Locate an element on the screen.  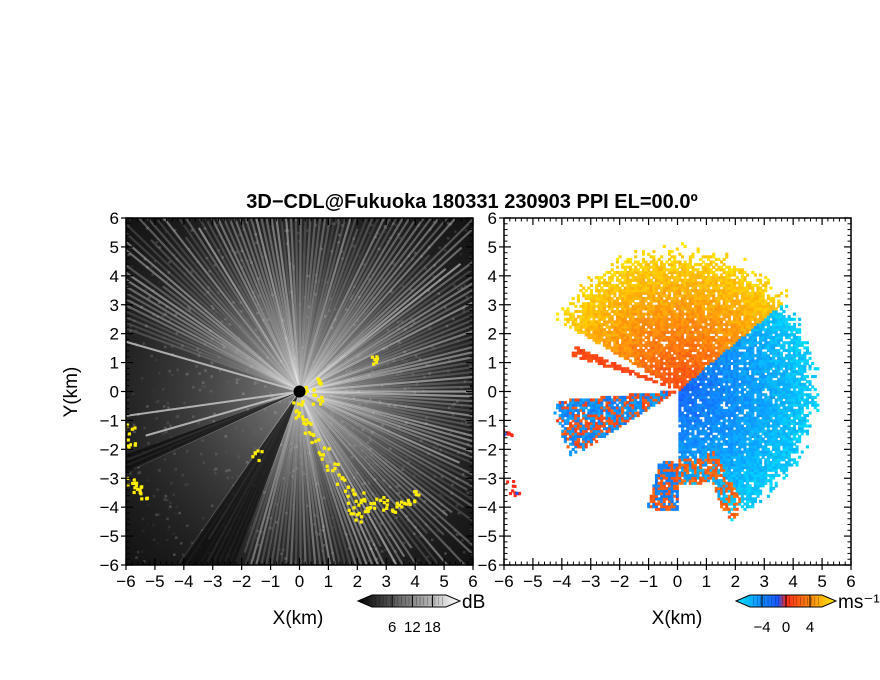
x-axis-label-velocity: X(km) is located at coordinates (677, 618).